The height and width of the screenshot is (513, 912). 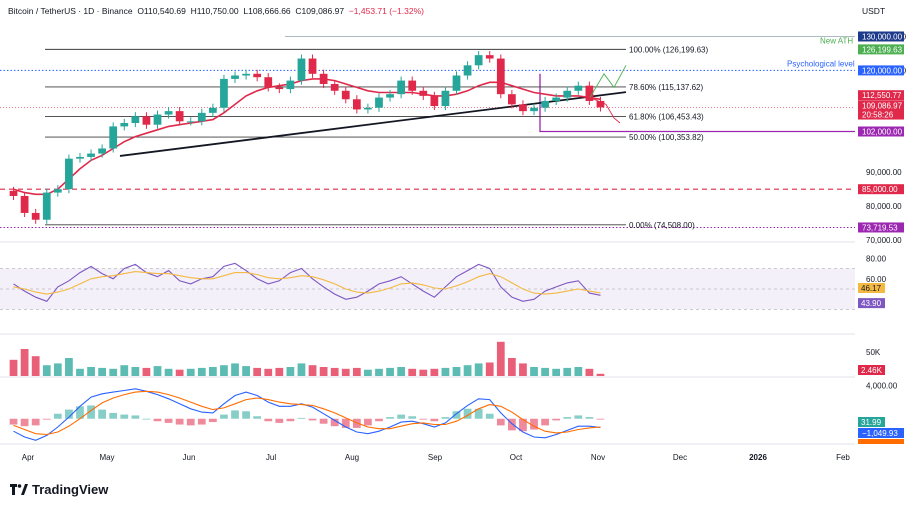 What do you see at coordinates (271, 457) in the screenshot?
I see `time-axis-tick: Jul` at bounding box center [271, 457].